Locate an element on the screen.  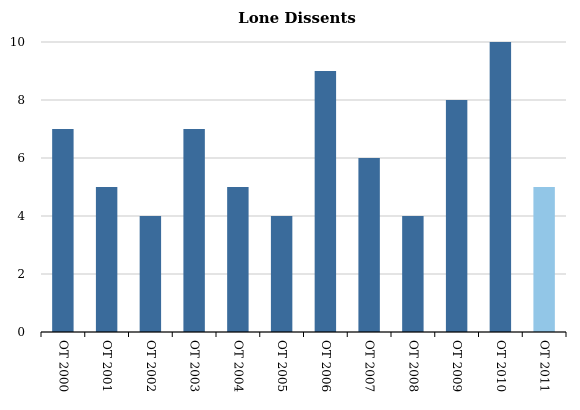
y-tick-label: 4 is located at coordinates (21, 216).